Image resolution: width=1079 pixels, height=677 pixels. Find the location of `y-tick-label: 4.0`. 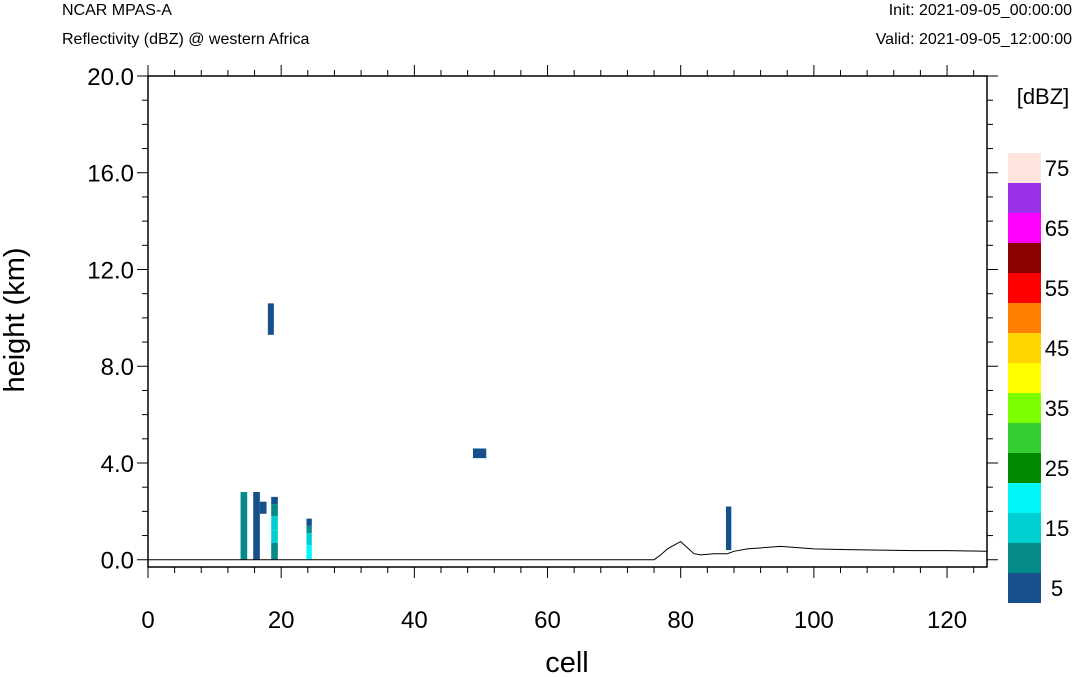

y-tick-label: 4.0 is located at coordinates (117, 464).